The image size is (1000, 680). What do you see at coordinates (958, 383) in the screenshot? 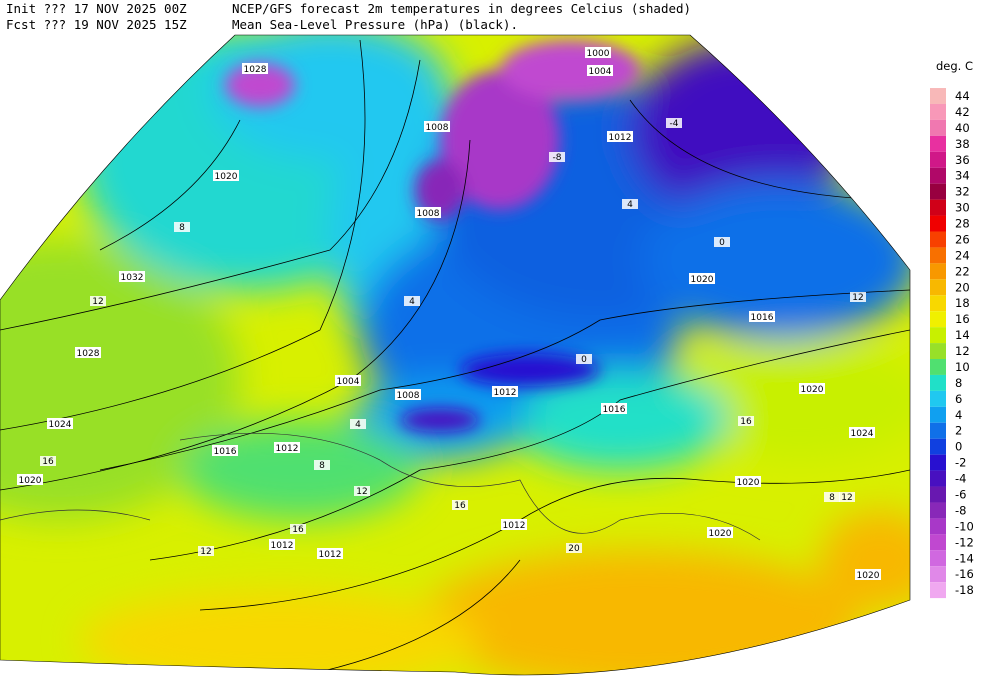
I see `legend-label: 8` at bounding box center [958, 383].